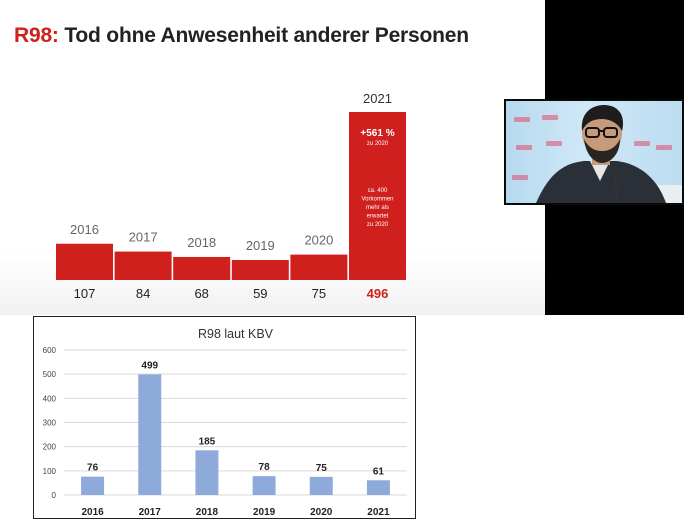 The image size is (684, 519). Describe the element at coordinates (610, 132) in the screenshot. I see `speaker-glasses-right` at that location.